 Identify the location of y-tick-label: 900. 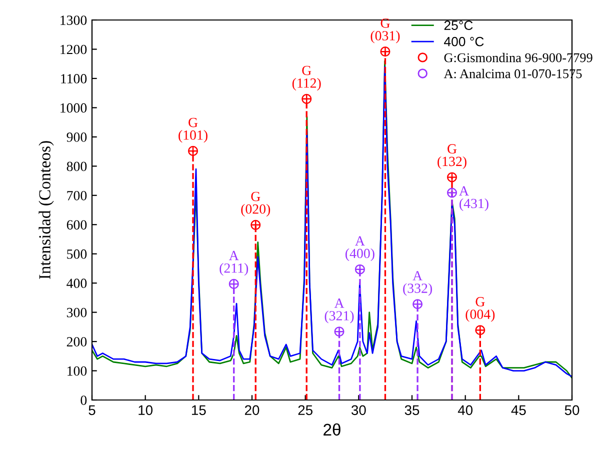
(76, 137).